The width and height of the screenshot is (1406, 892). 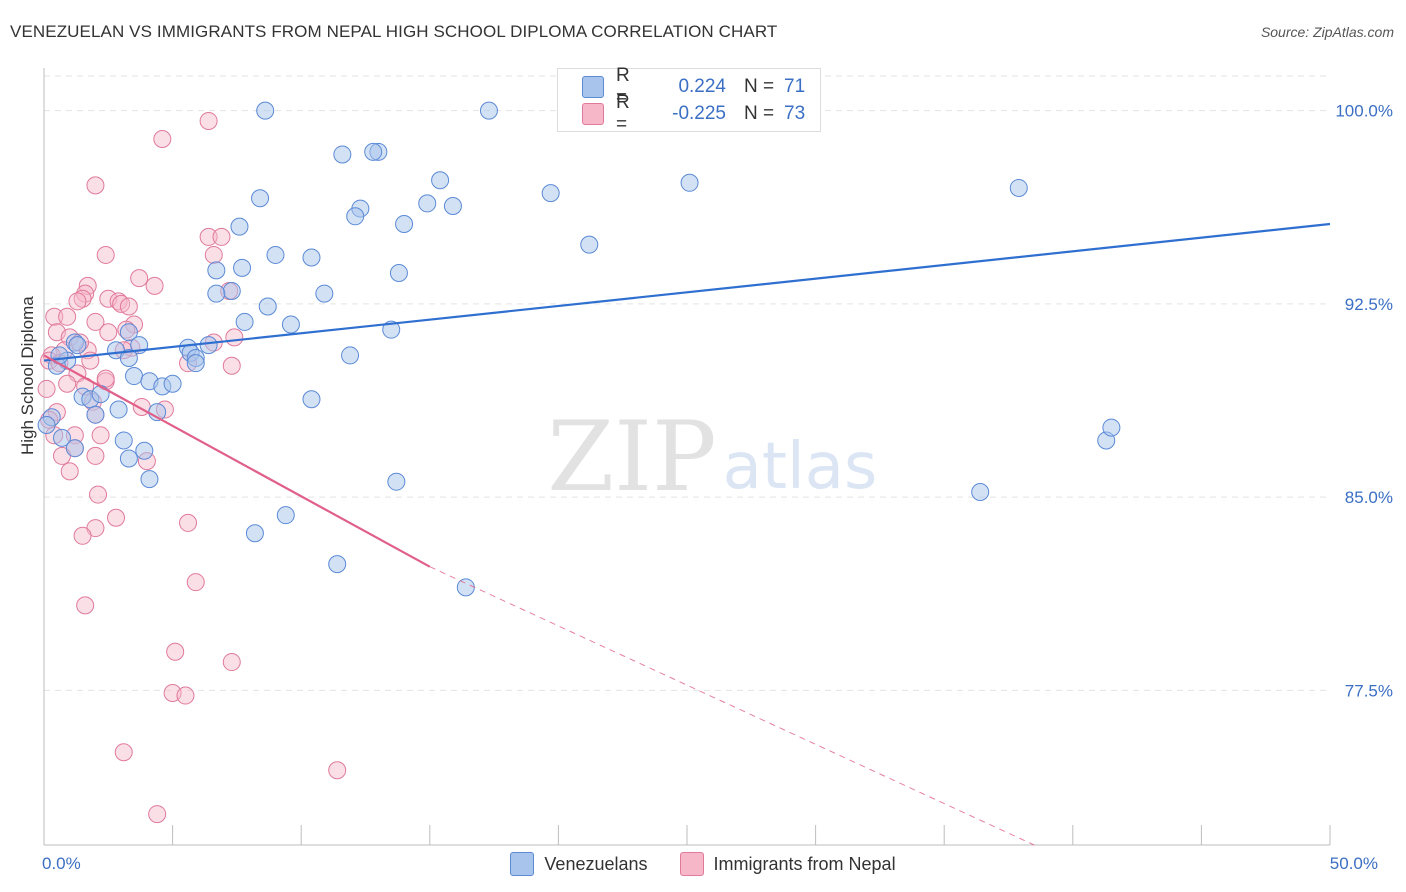 What do you see at coordinates (1369, 497) in the screenshot?
I see `y-tick-label: 85.0%` at bounding box center [1369, 497].